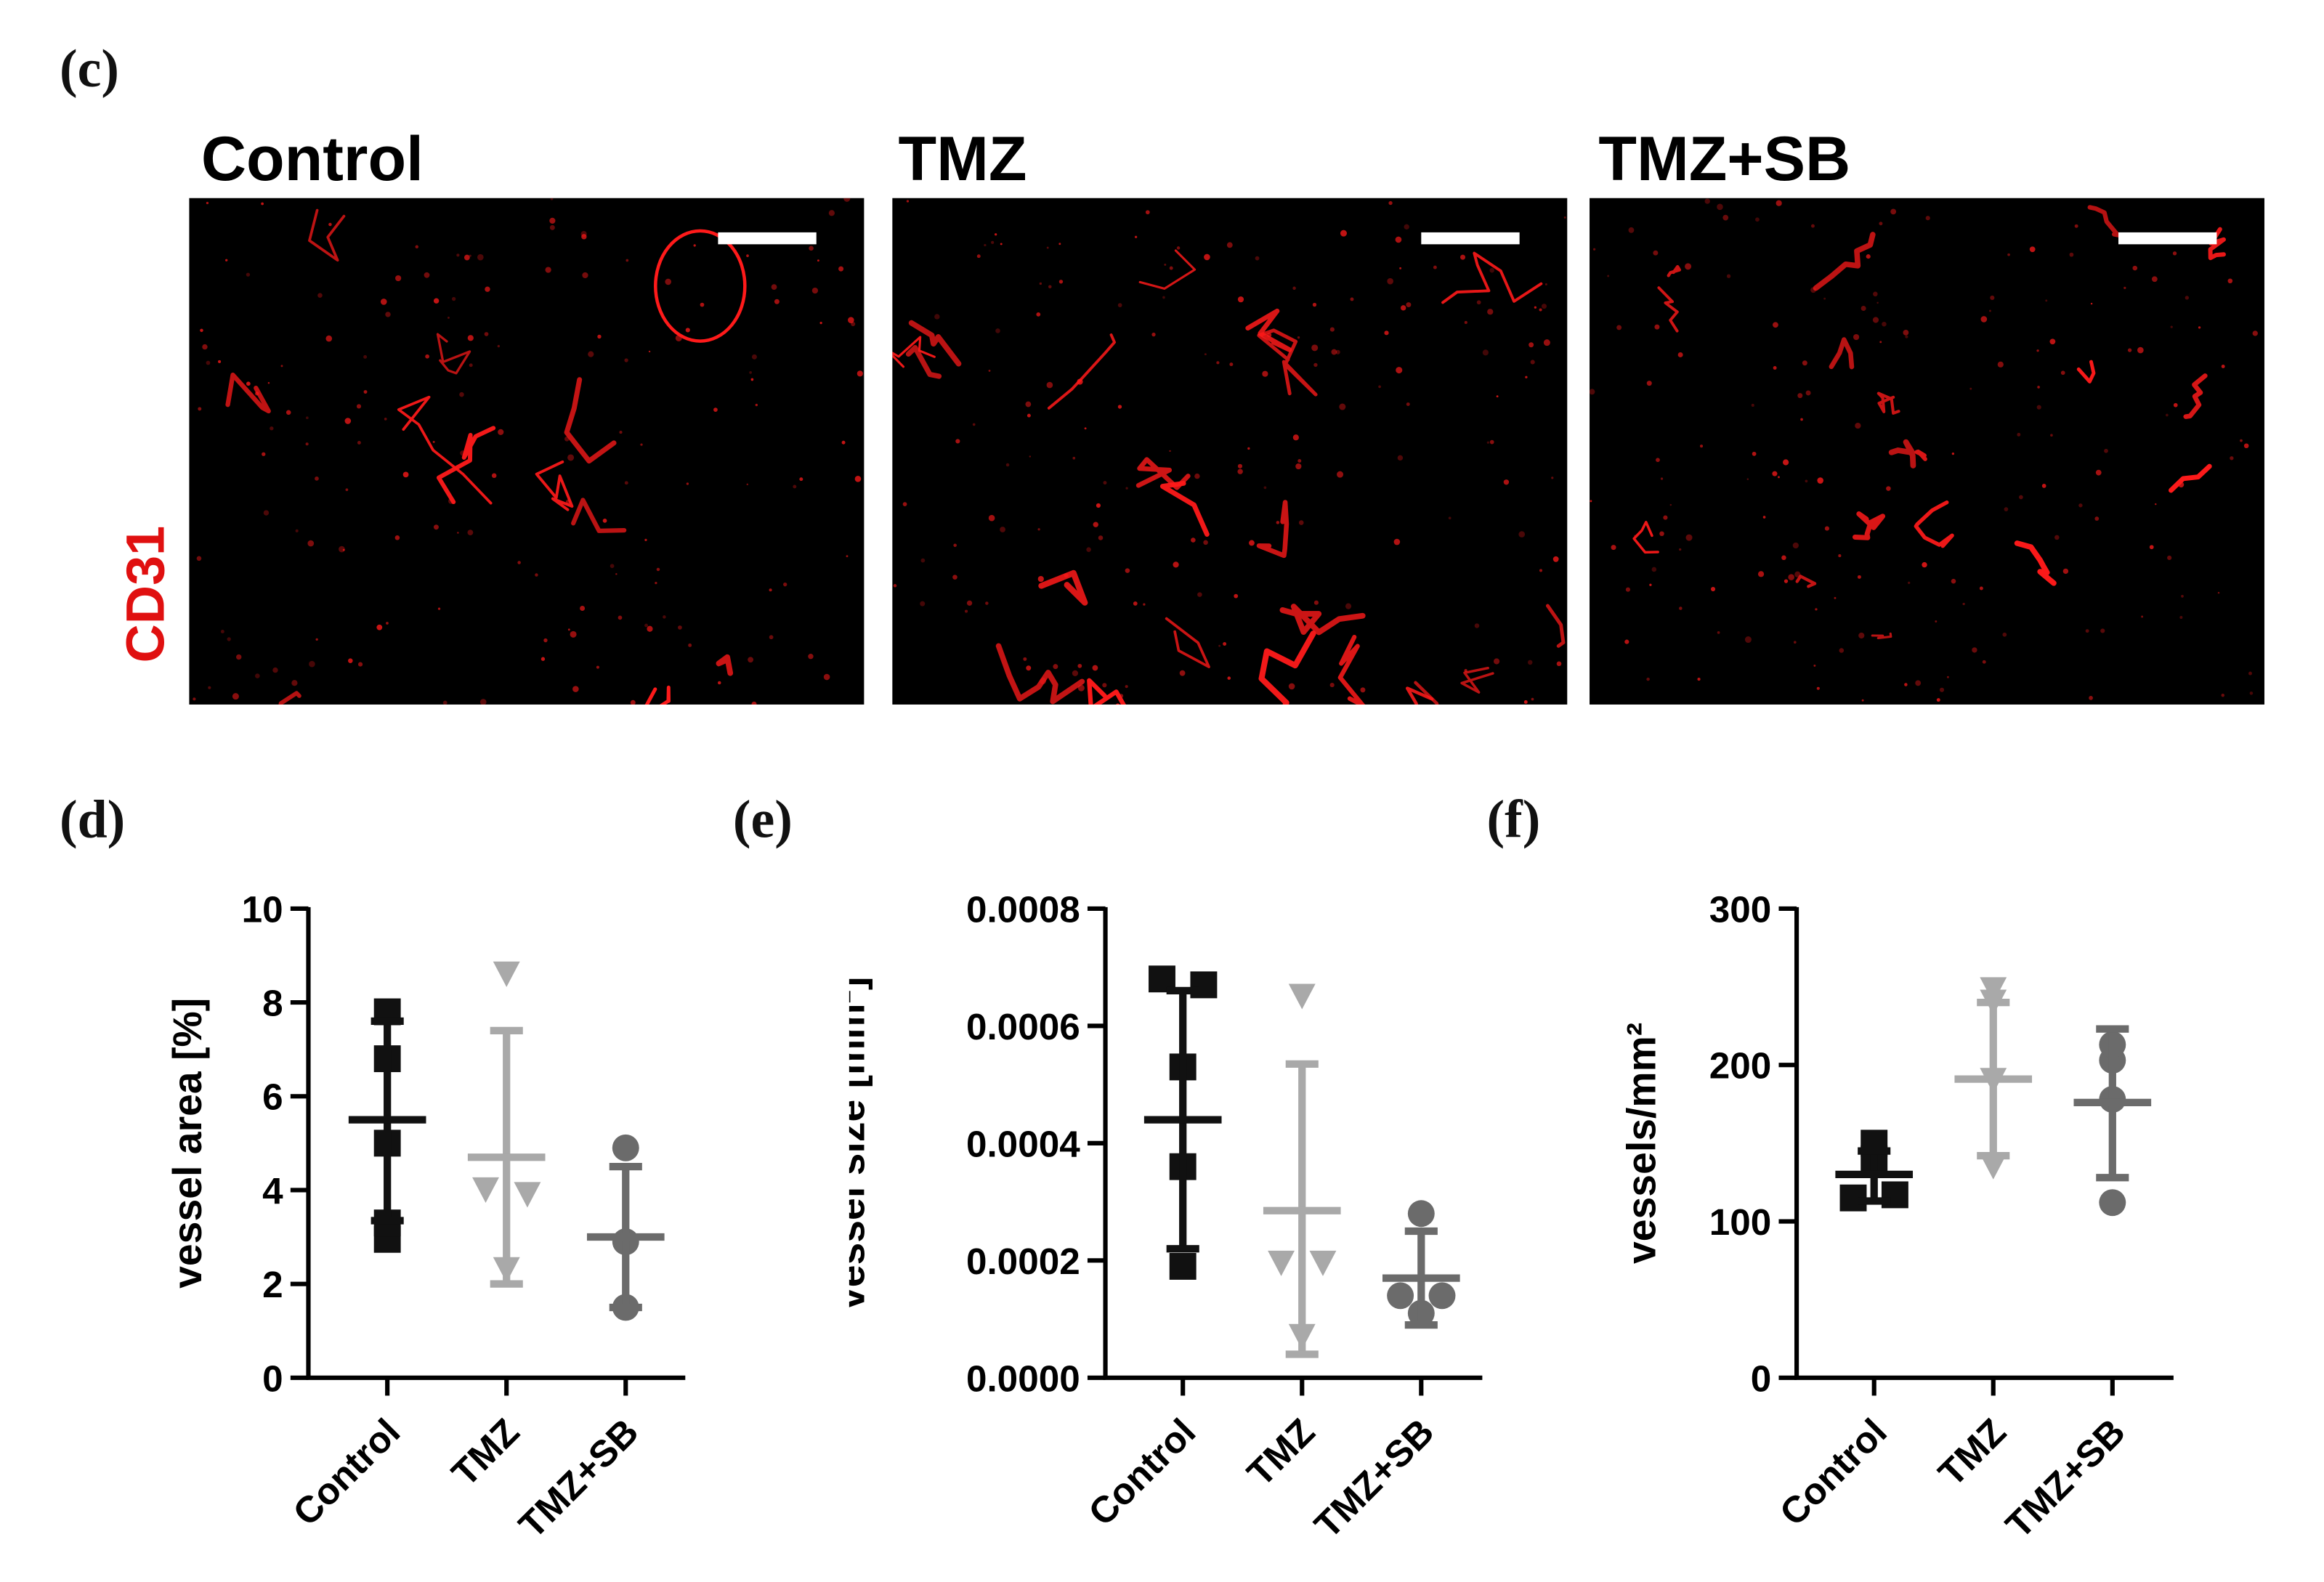 The image size is (2324, 1582). I want to click on panel-d-label: (d), so click(93, 819).